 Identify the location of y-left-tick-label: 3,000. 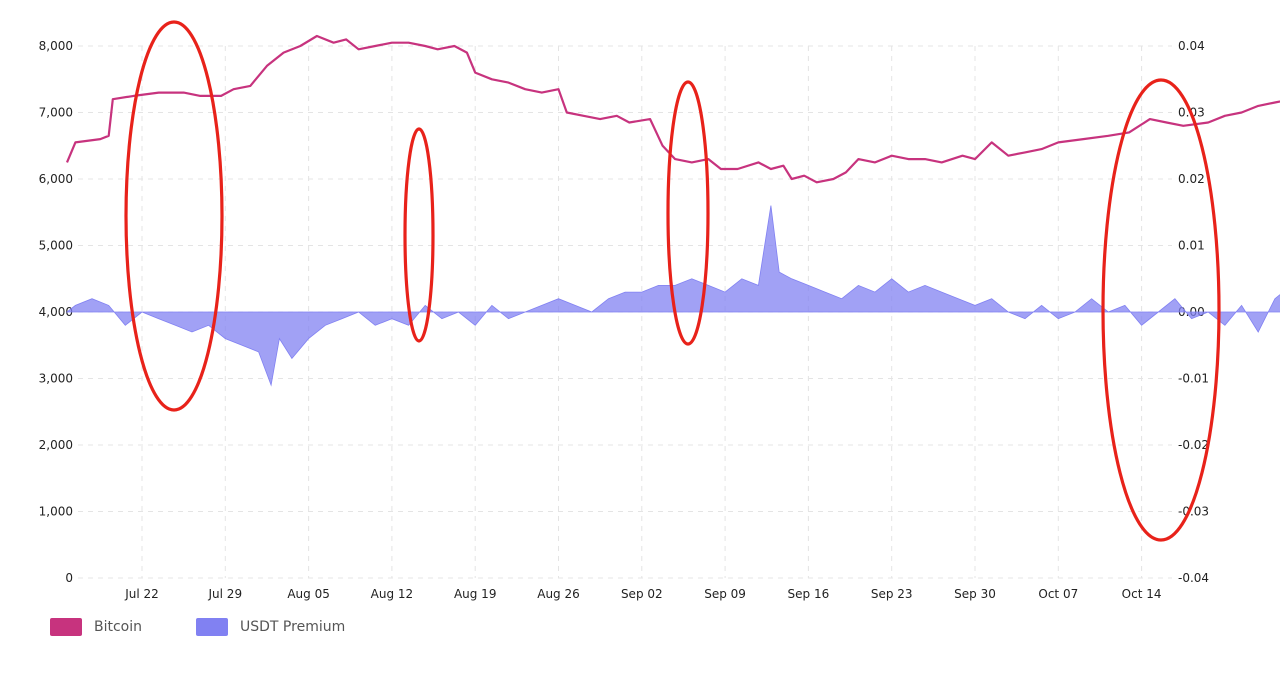
(56, 379).